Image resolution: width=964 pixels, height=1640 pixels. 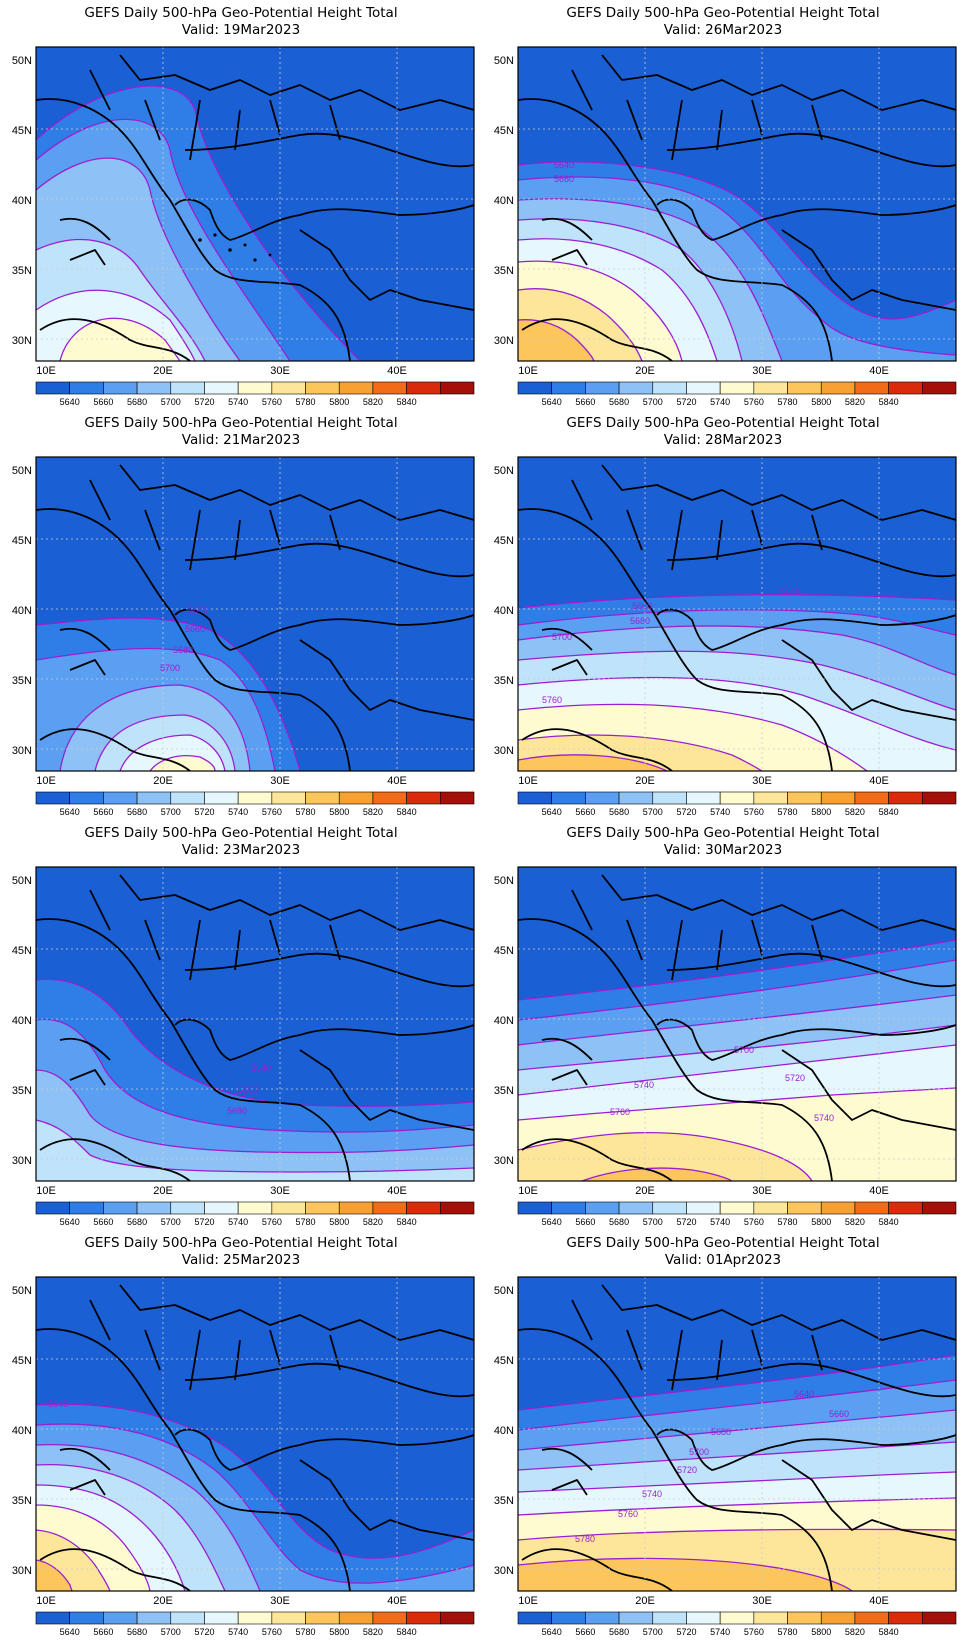 I want to click on contour-label: 5660, so click(x=564, y=179).